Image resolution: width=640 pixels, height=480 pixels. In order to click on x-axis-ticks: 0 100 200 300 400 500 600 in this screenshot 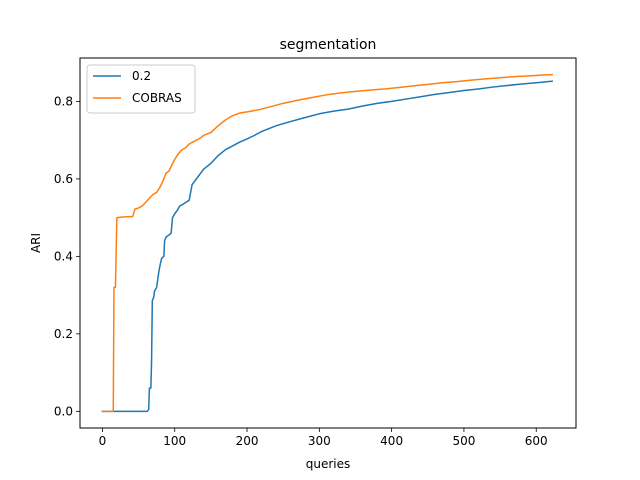, I will do `click(323, 438)`.